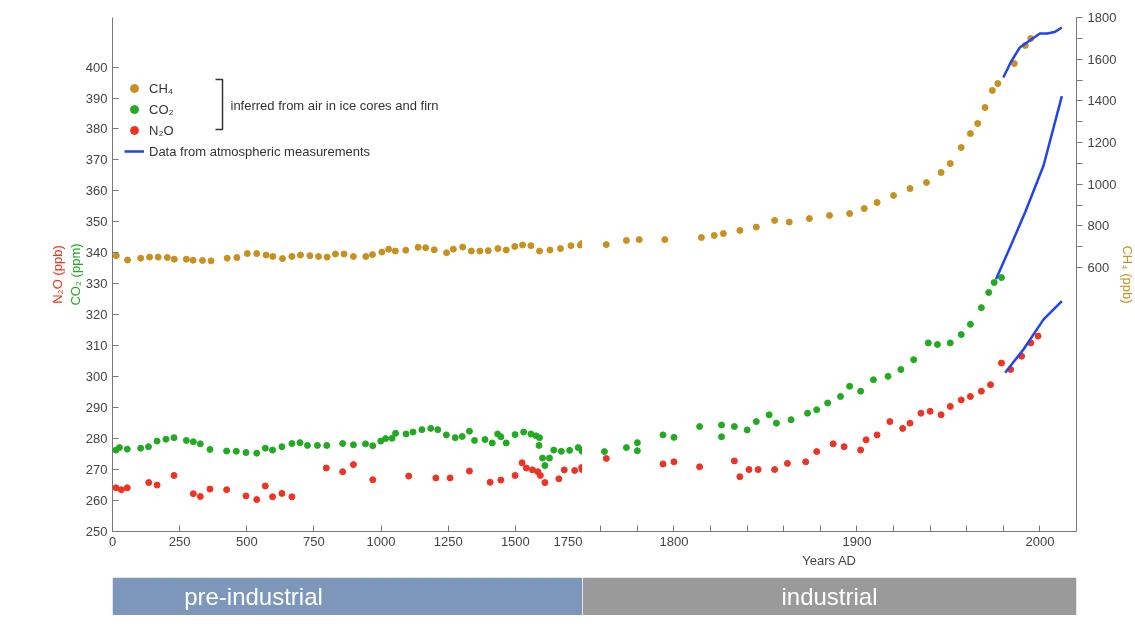 The height and width of the screenshot is (631, 1135). What do you see at coordinates (260, 151) in the screenshot?
I see `legend-label: Data from atmospheric measurements` at bounding box center [260, 151].